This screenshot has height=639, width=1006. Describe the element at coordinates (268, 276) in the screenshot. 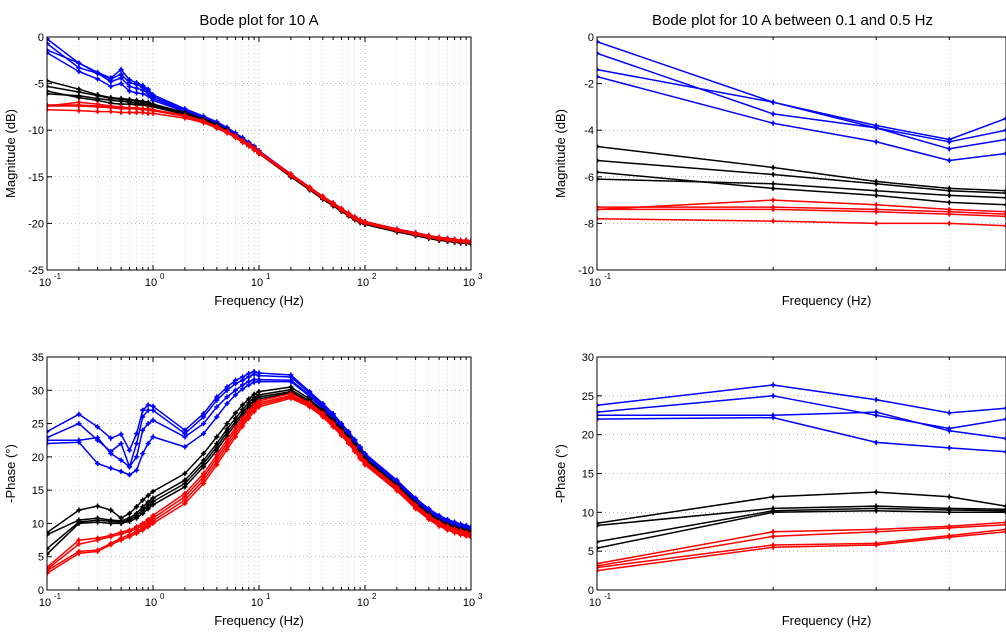

I see `x-tick-exponent: 1` at that location.